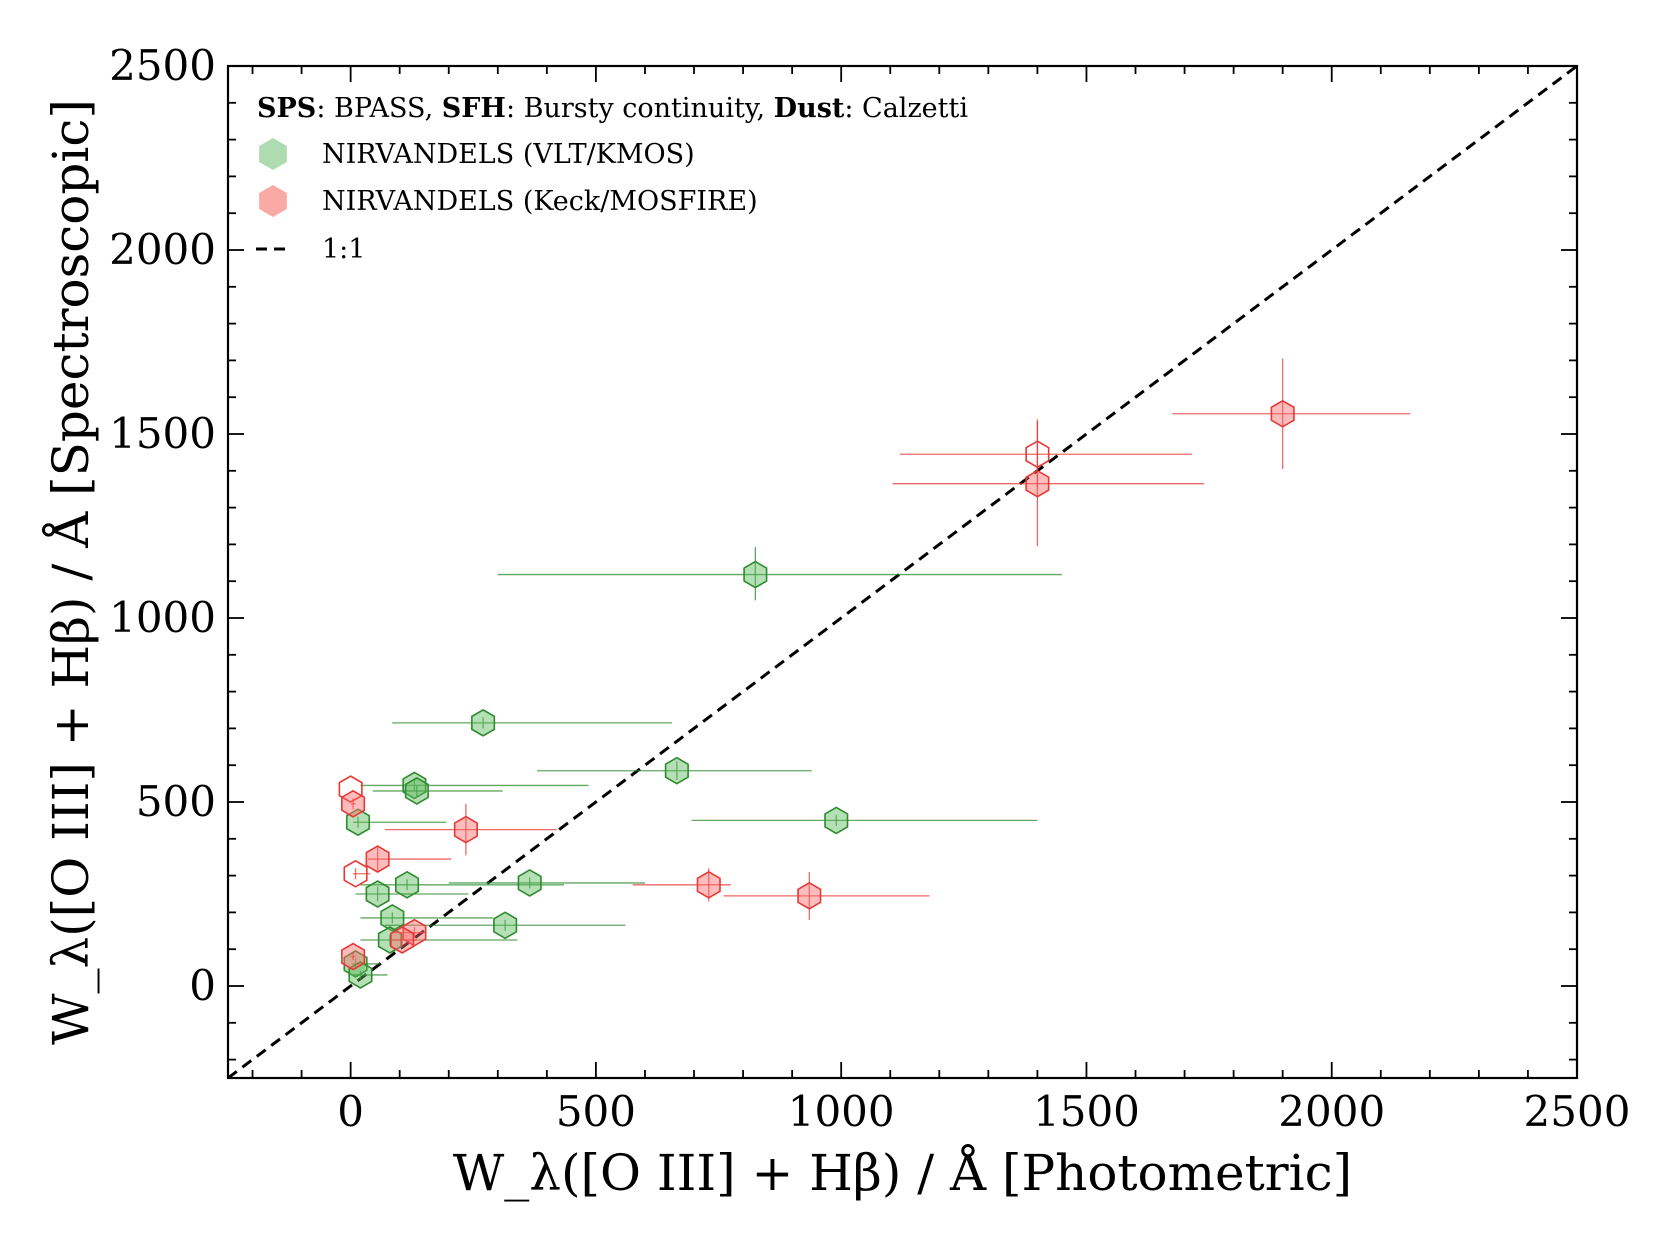 The width and height of the screenshot is (1661, 1246). I want to click on y-tick-label: 500, so click(176, 801).